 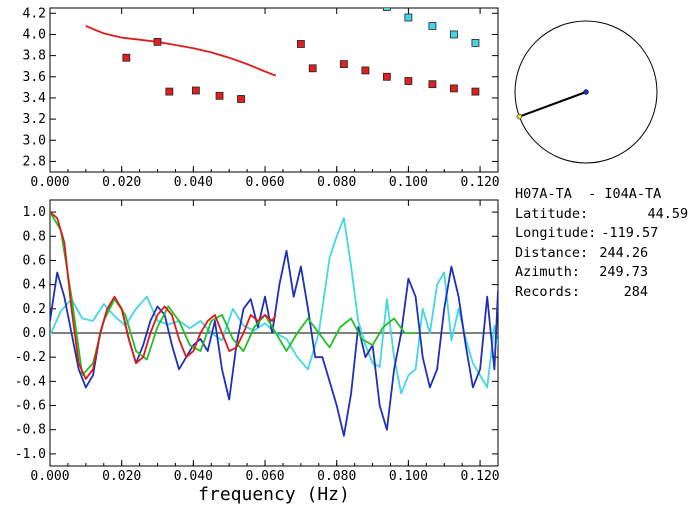 What do you see at coordinates (624, 252) in the screenshot?
I see `distance-value: 244.26` at bounding box center [624, 252].